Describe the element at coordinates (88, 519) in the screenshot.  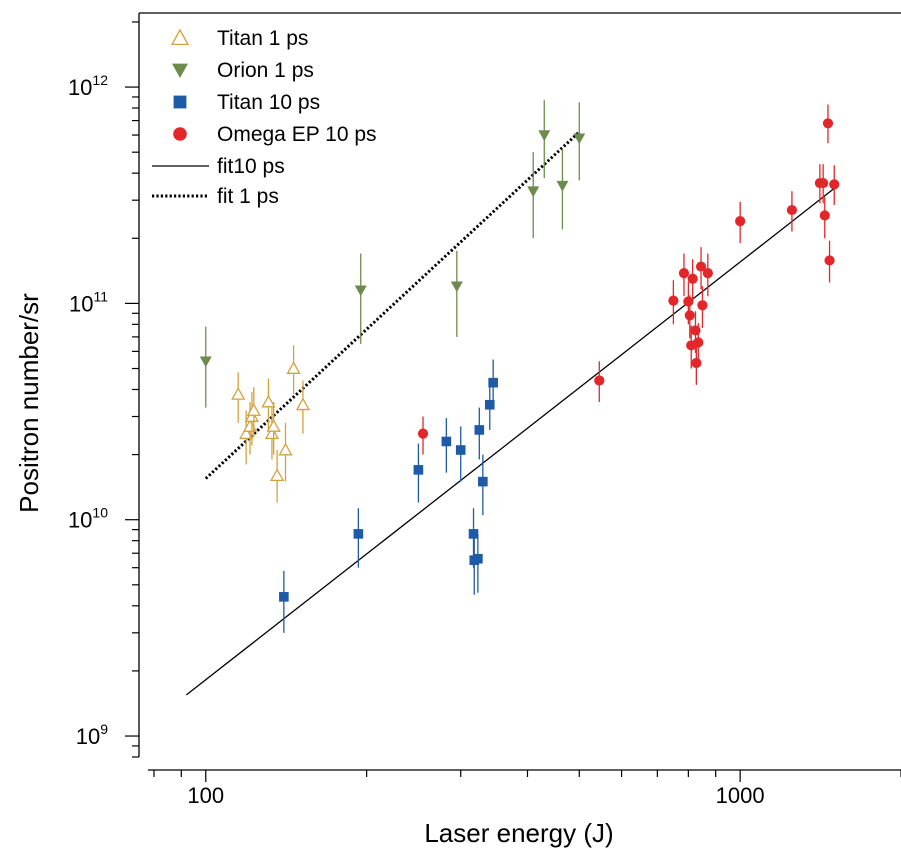
I see `y-tick-label: 1010` at that location.